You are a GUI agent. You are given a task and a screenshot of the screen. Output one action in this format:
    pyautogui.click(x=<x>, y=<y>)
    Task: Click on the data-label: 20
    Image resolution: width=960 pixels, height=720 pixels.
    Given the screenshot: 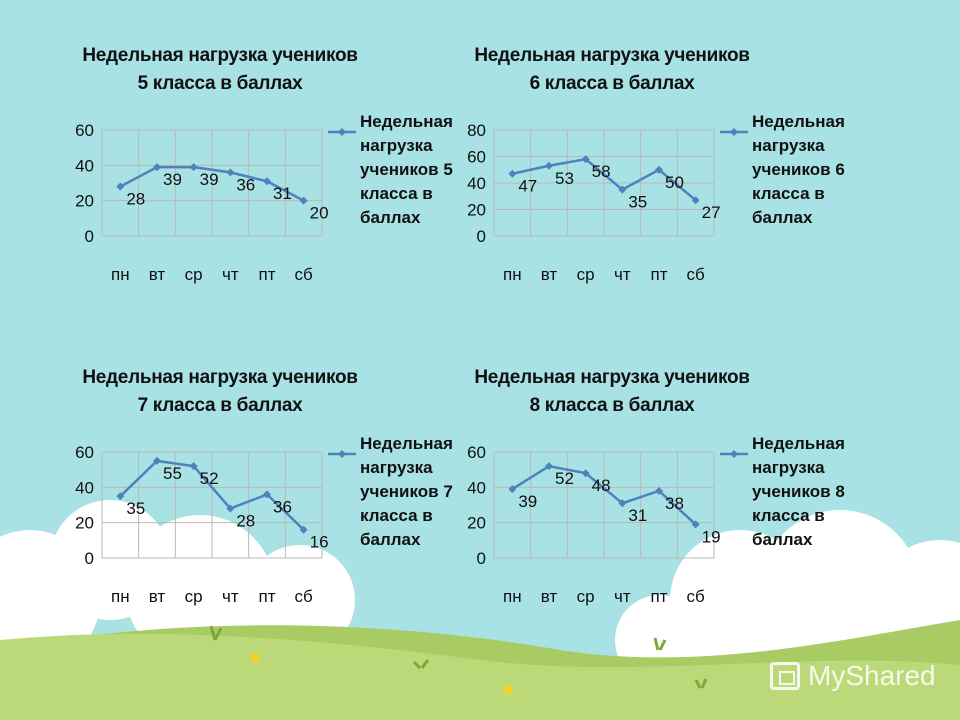 What is the action you would take?
    pyautogui.click(x=319, y=213)
    